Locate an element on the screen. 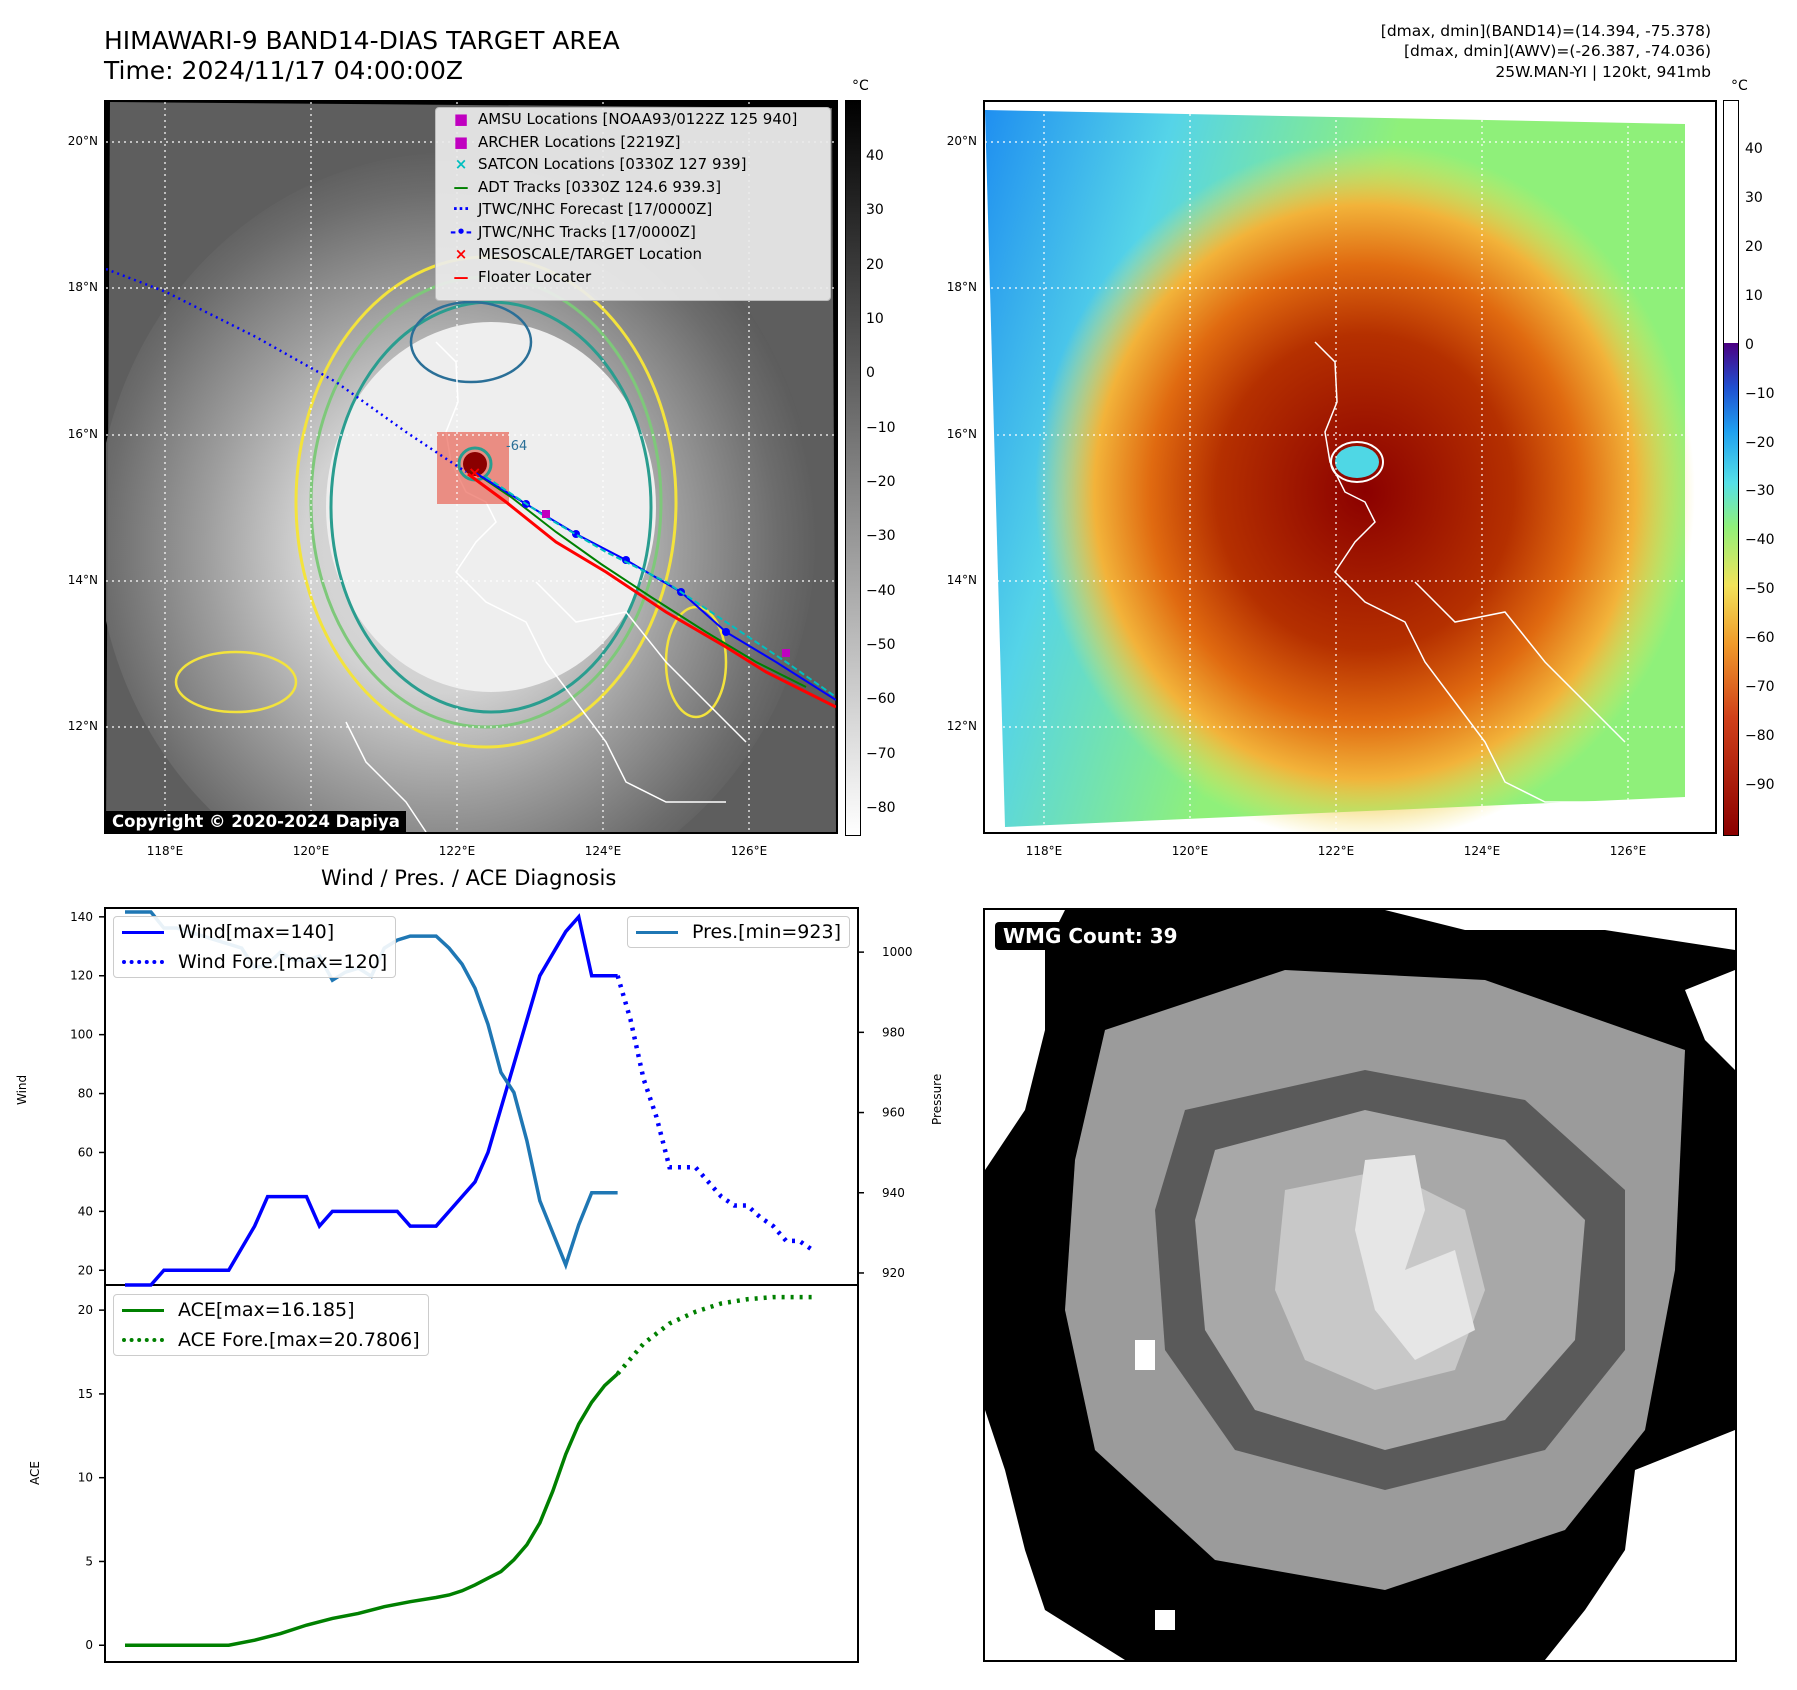 The image size is (1797, 1690). legend-symbol: ··· is located at coordinates (461, 209).